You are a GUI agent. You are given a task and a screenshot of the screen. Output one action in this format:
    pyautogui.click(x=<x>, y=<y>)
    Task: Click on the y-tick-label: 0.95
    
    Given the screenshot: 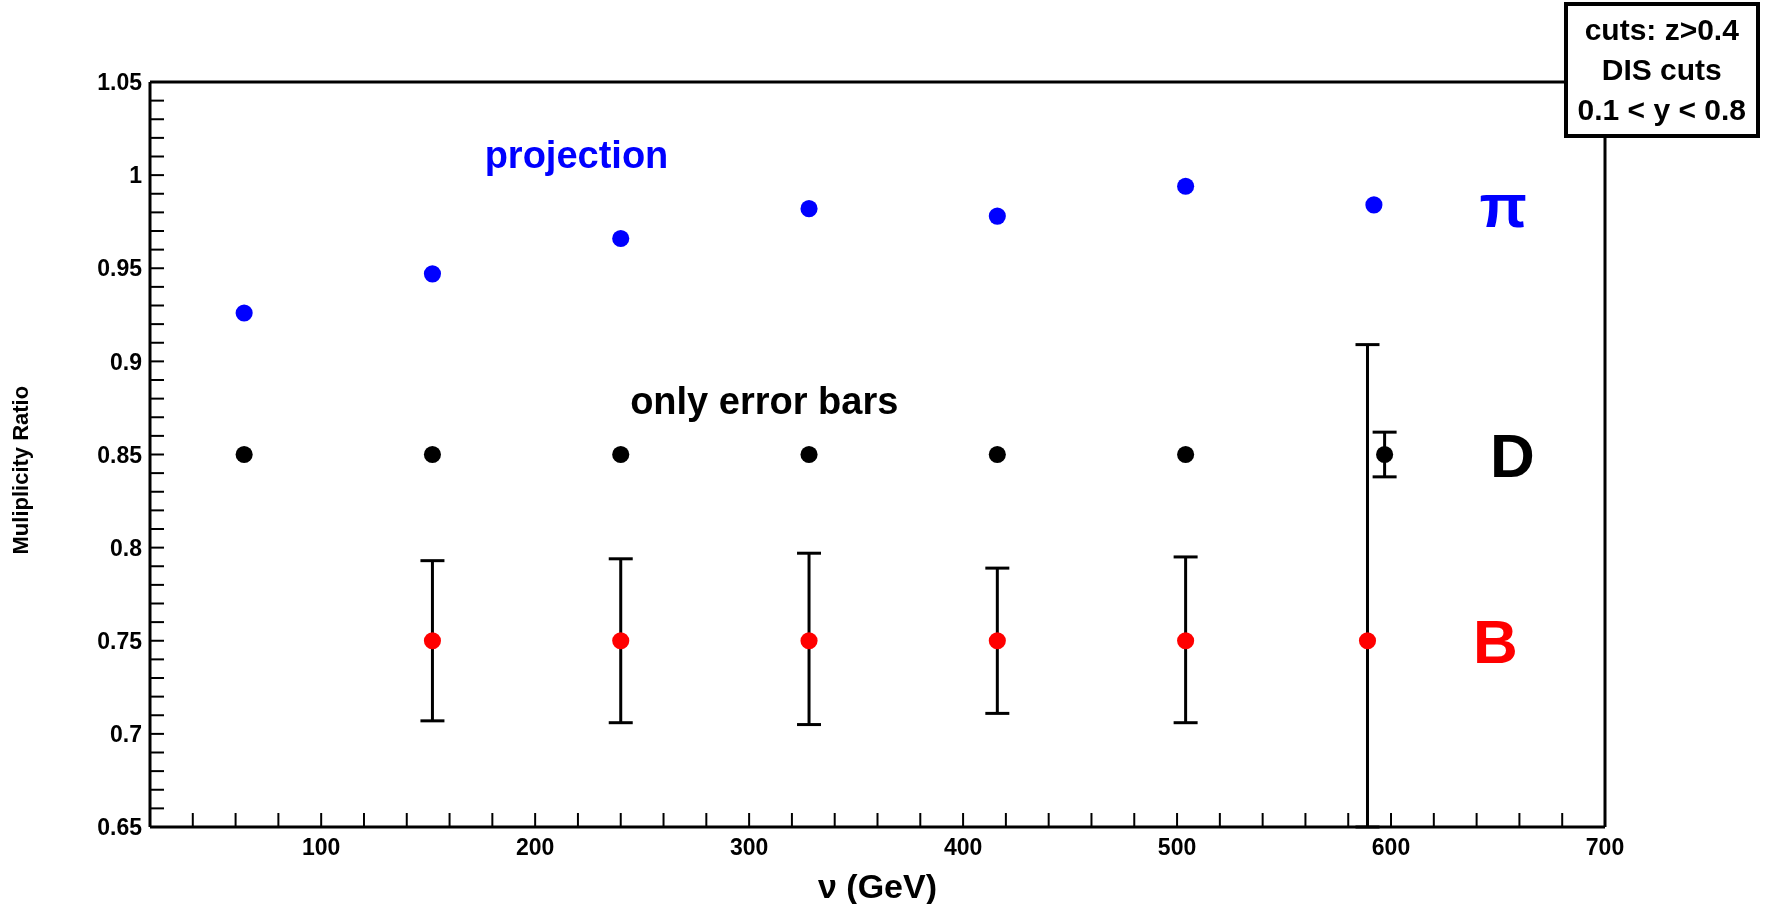 What is the action you would take?
    pyautogui.click(x=120, y=268)
    